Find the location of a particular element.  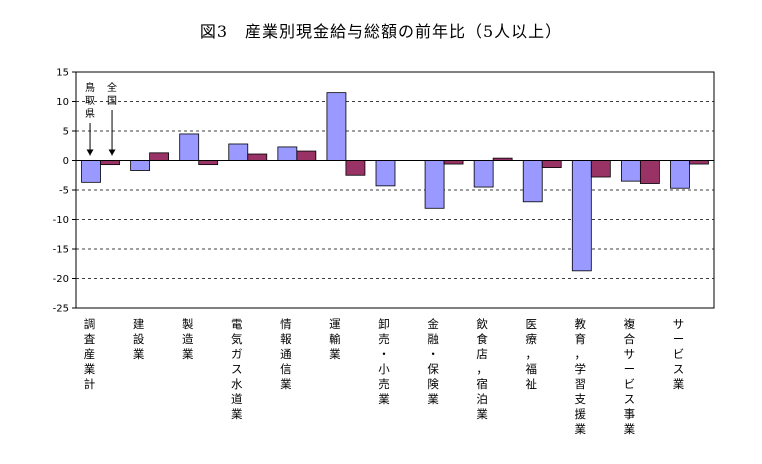

category-label: 情報通信業 is located at coordinates (286, 354).